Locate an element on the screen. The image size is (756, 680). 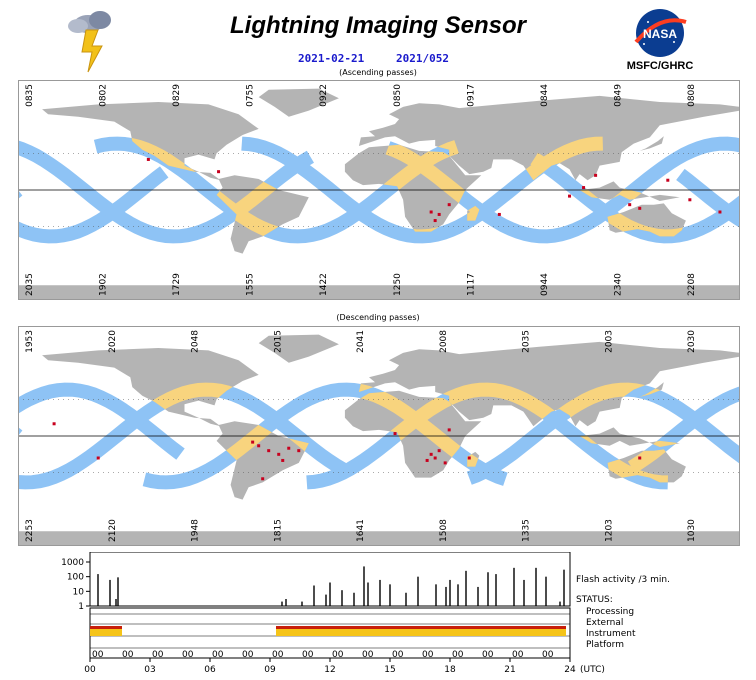
pass-time-bottom: 1508 is located at coordinates (444, 530).